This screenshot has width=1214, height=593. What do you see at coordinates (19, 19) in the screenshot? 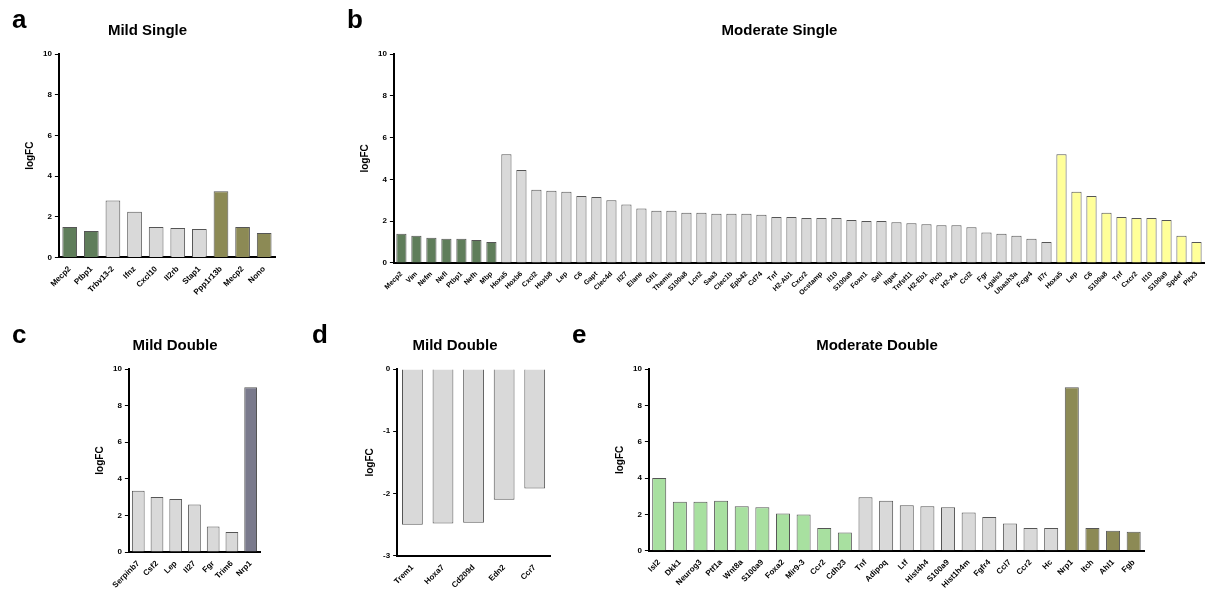
I see `text: a` at bounding box center [19, 19].